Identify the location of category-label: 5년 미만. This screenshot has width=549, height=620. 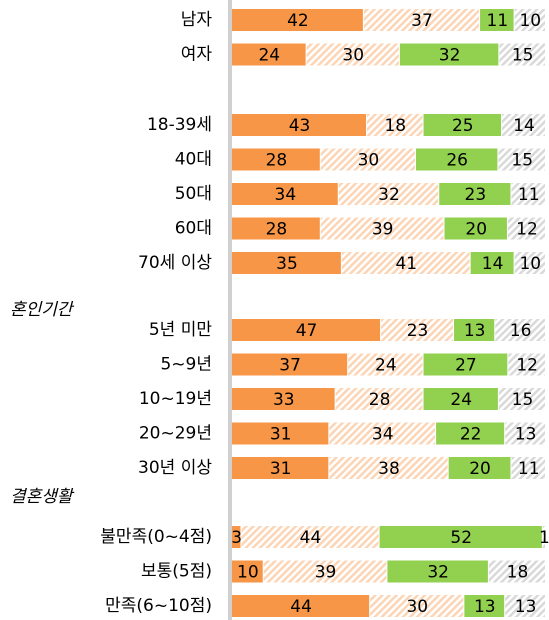
(180, 330).